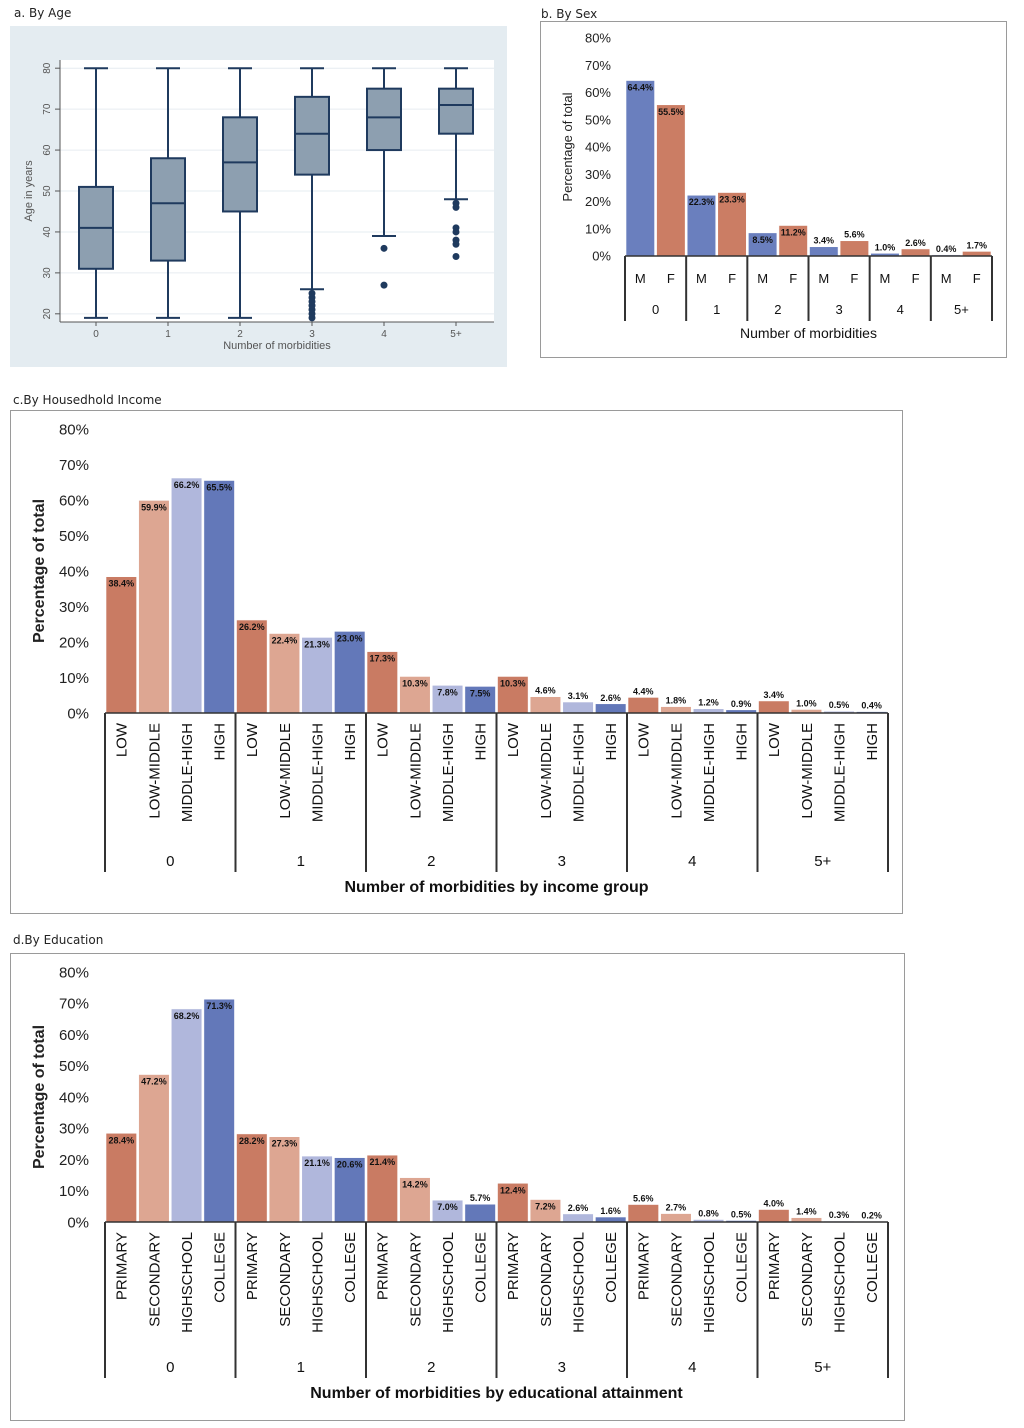  I want to click on y-tick-label-a: 60, so click(47, 150).